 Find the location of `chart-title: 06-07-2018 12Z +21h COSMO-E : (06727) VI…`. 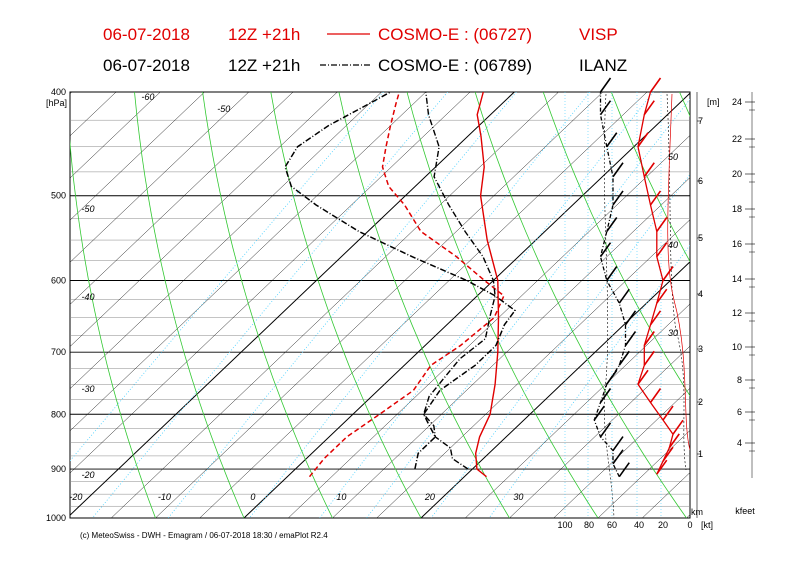

chart-title: 06-07-2018 12Z +21h COSMO-E : (06727) VI… is located at coordinates (365, 50).